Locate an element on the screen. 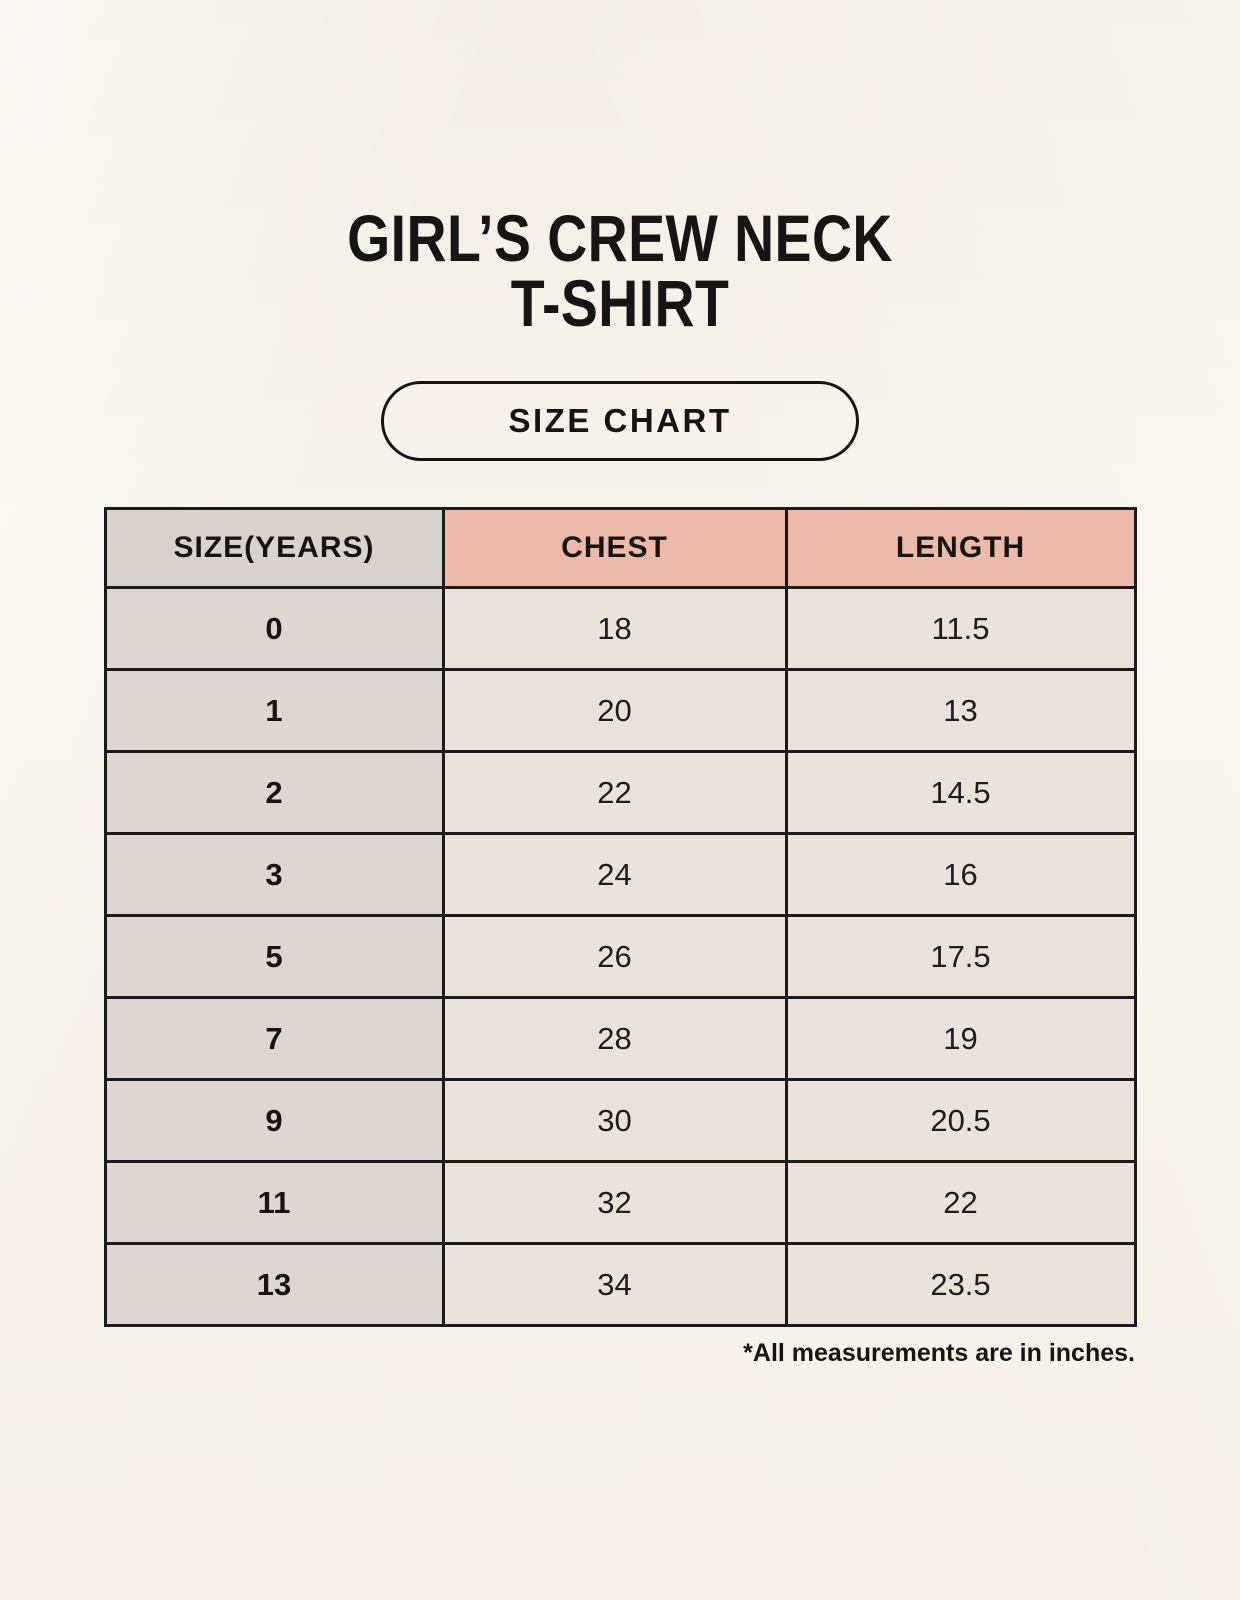  size-value: 0 is located at coordinates (274, 629).